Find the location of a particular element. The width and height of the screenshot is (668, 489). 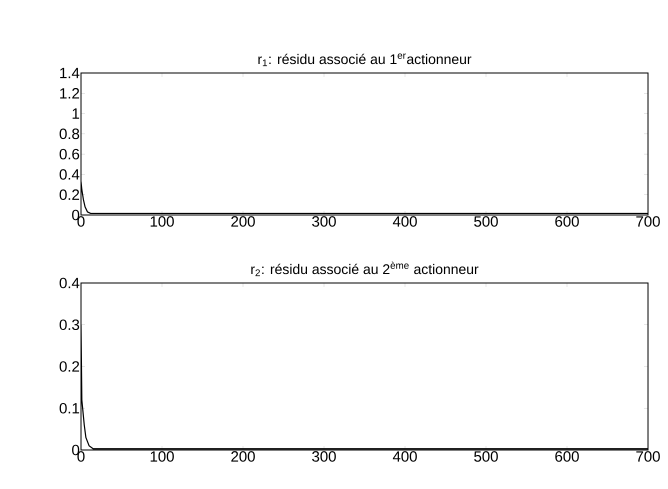

y-tick-label: 0.8 is located at coordinates (70, 134).